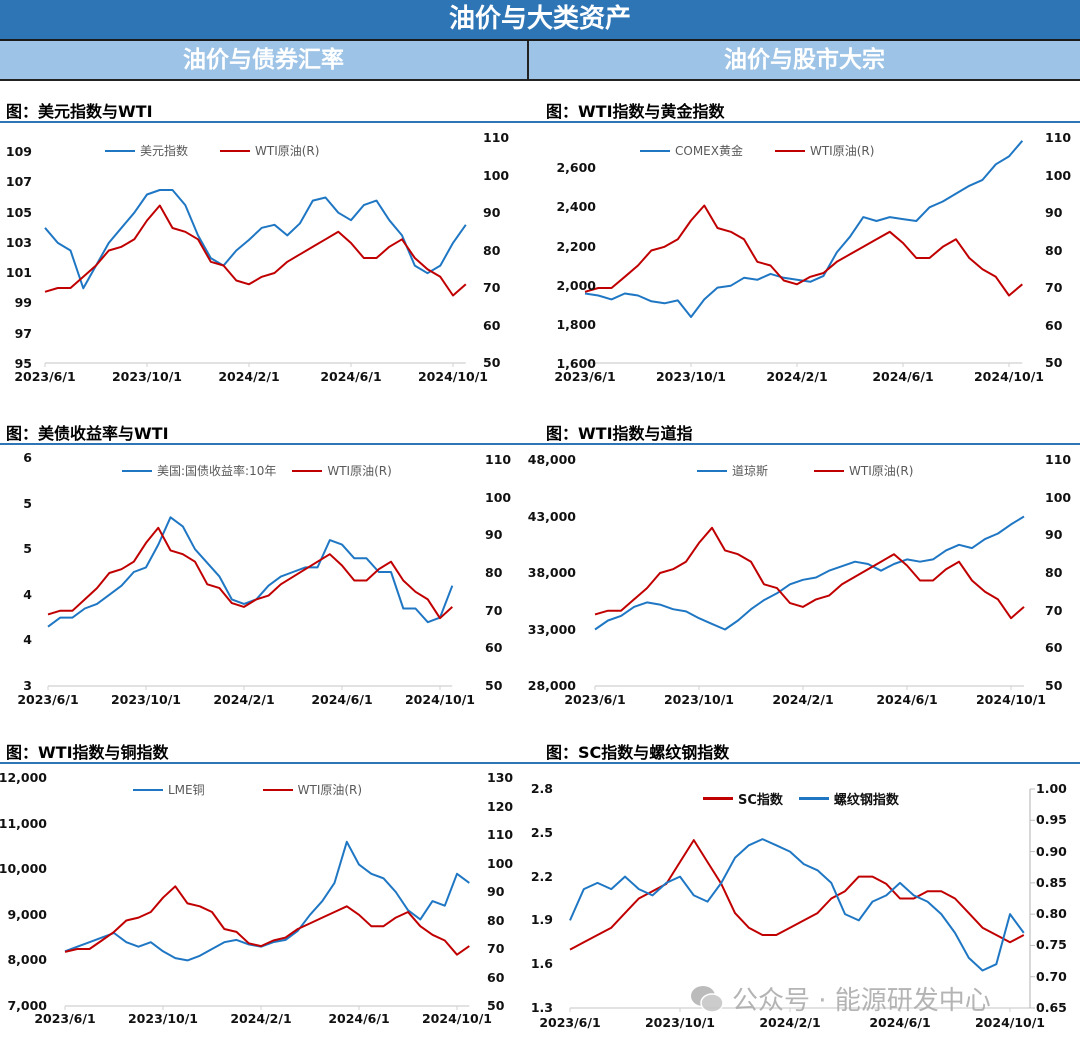  Describe the element at coordinates (619, 433) in the screenshot. I see `chart-title-wti-dow: 图：WTI指数与道指` at that location.